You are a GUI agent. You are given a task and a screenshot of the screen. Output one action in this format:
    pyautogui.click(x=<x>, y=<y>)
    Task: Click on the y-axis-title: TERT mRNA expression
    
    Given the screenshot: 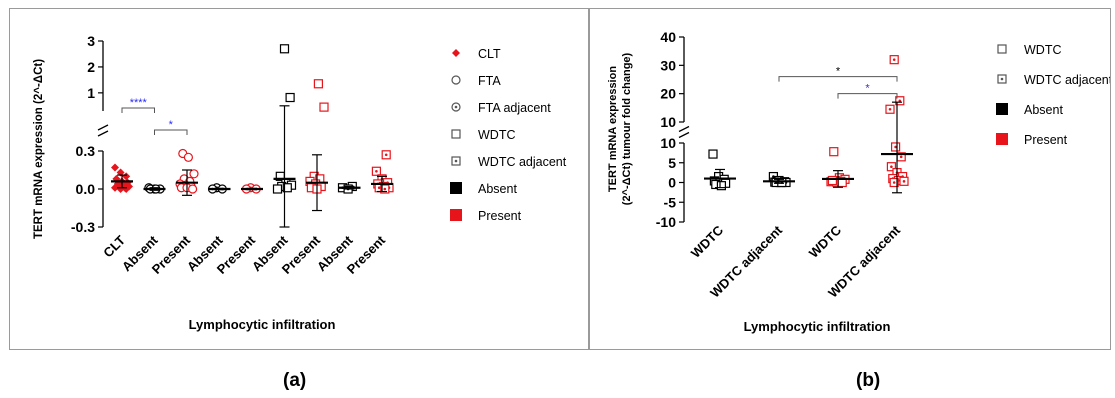 What is the action you would take?
    pyautogui.click(x=613, y=129)
    